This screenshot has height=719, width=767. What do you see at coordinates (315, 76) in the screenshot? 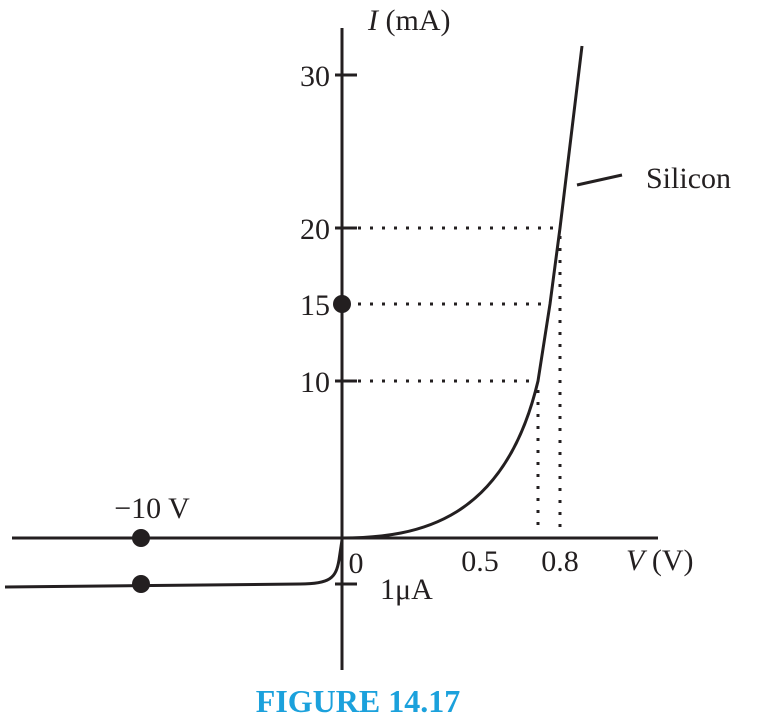
I see `tick-label: 30` at bounding box center [315, 76].